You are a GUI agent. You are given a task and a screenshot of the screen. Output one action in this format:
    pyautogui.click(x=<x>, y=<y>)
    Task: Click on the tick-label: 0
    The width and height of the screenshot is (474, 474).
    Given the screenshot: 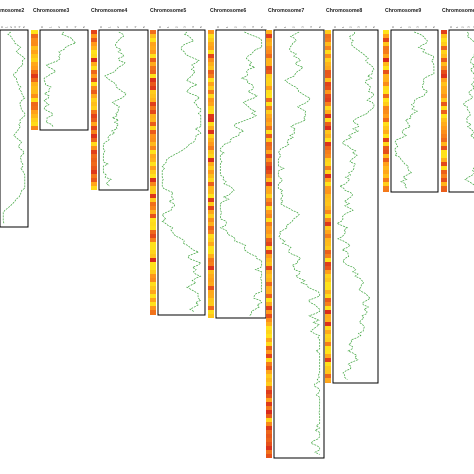 What is the action you would take?
    pyautogui.click(x=451, y=27)
    